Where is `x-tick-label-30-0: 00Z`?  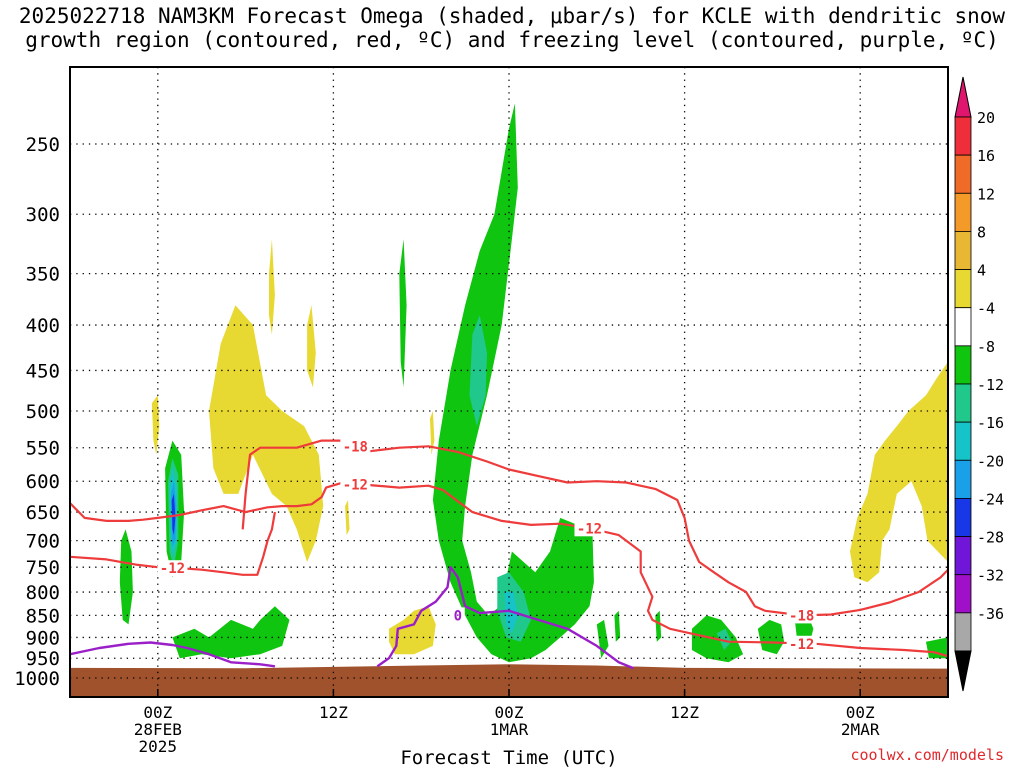
x-tick-label-30-0: 00Z is located at coordinates (509, 712).